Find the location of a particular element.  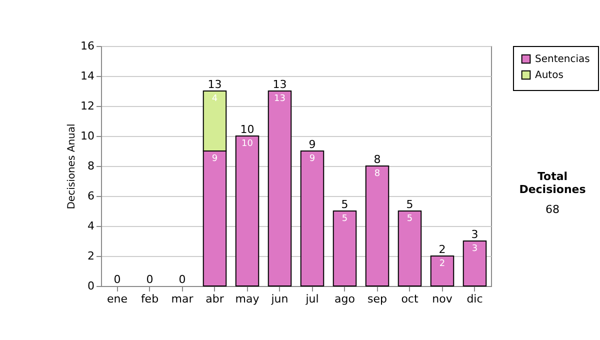

data-label: 10 is located at coordinates (248, 144).